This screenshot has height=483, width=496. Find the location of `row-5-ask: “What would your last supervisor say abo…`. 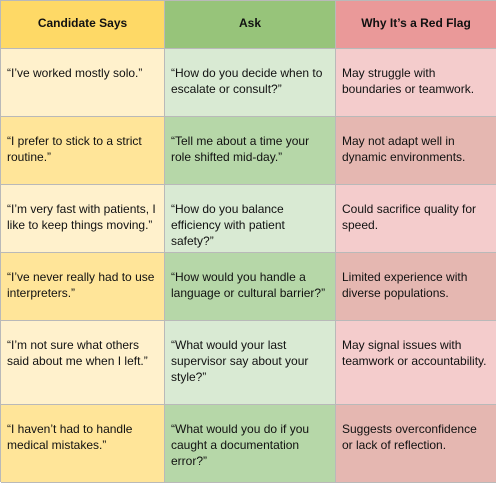

row-5-ask: “What would your last supervisor say abo… is located at coordinates (250, 363).